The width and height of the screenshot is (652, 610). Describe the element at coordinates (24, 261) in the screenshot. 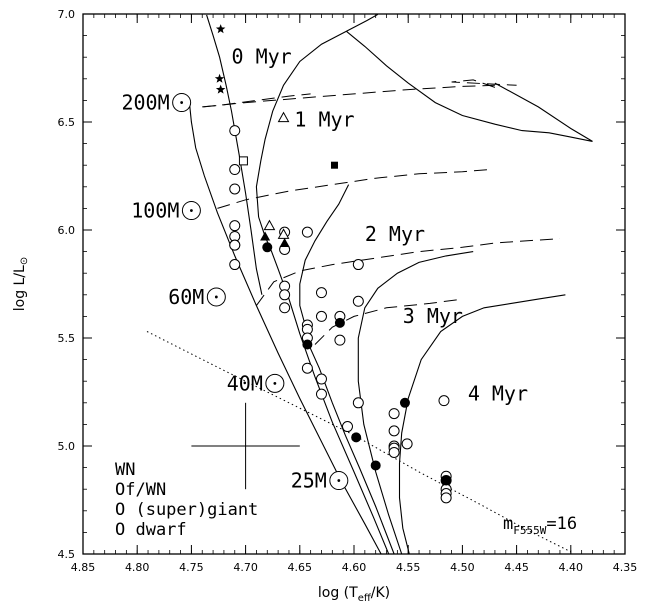

I see `y-axis-label-sun: ⊙` at that location.